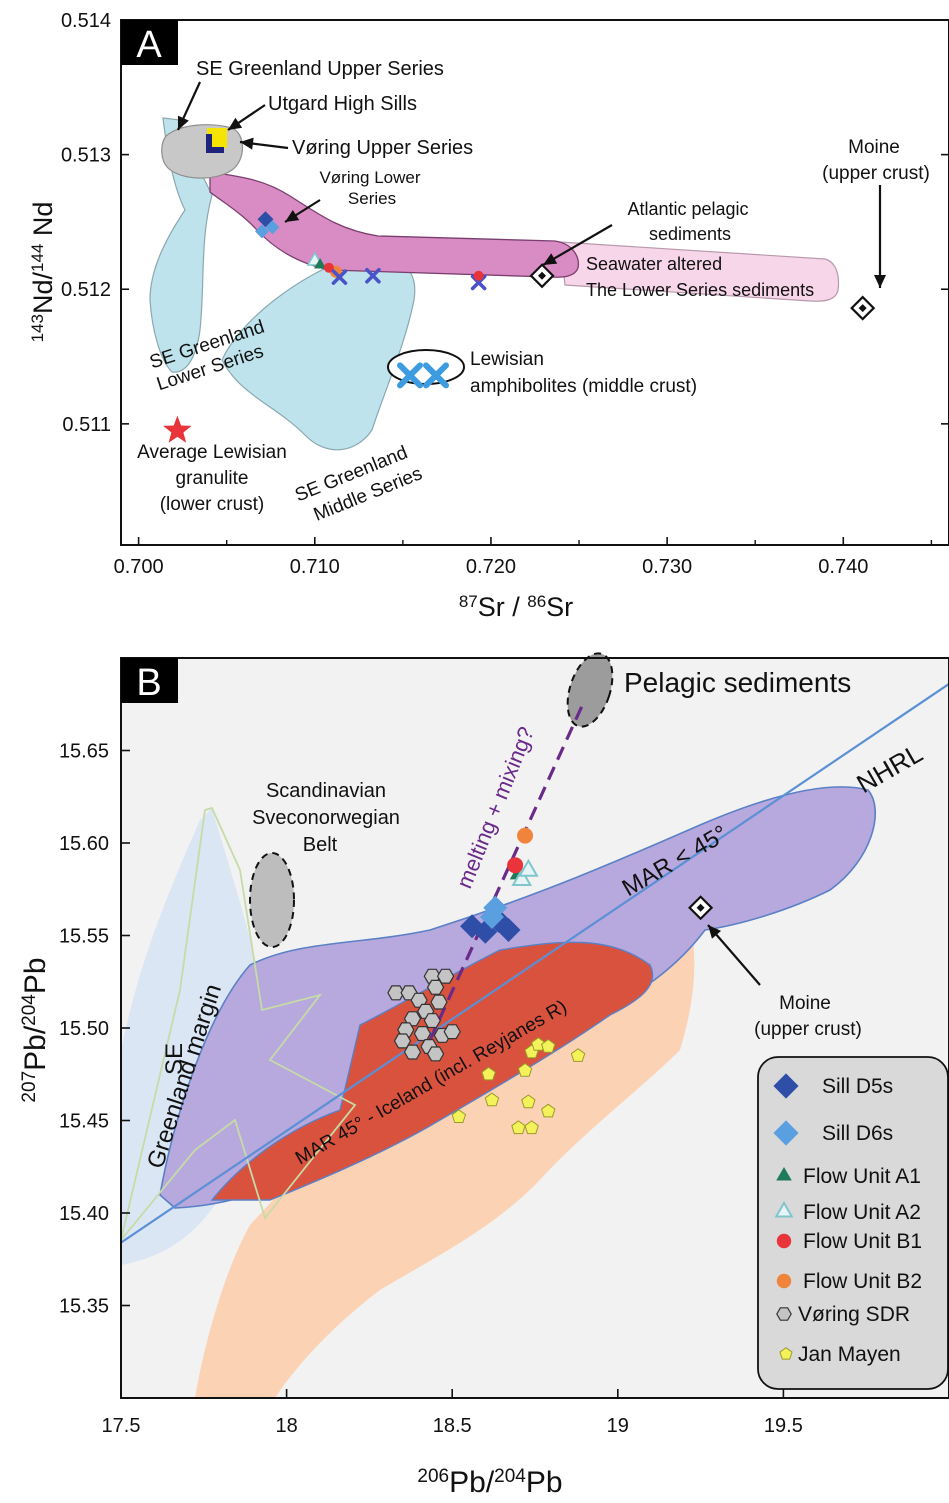  What do you see at coordinates (326, 818) in the screenshot?
I see `label-scandinavian-2: Sveconorwegian` at bounding box center [326, 818].